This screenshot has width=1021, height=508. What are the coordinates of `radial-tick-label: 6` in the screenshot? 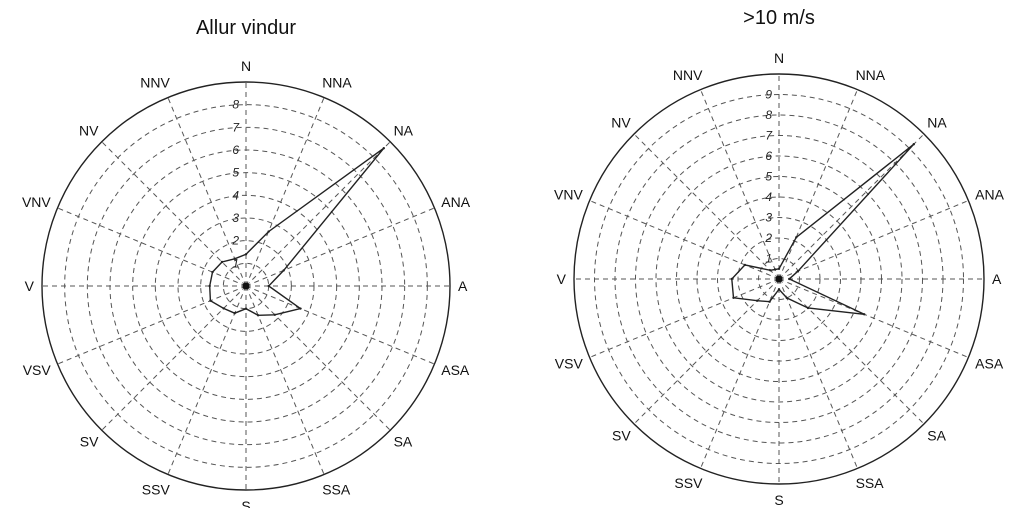 It's located at (235, 150).